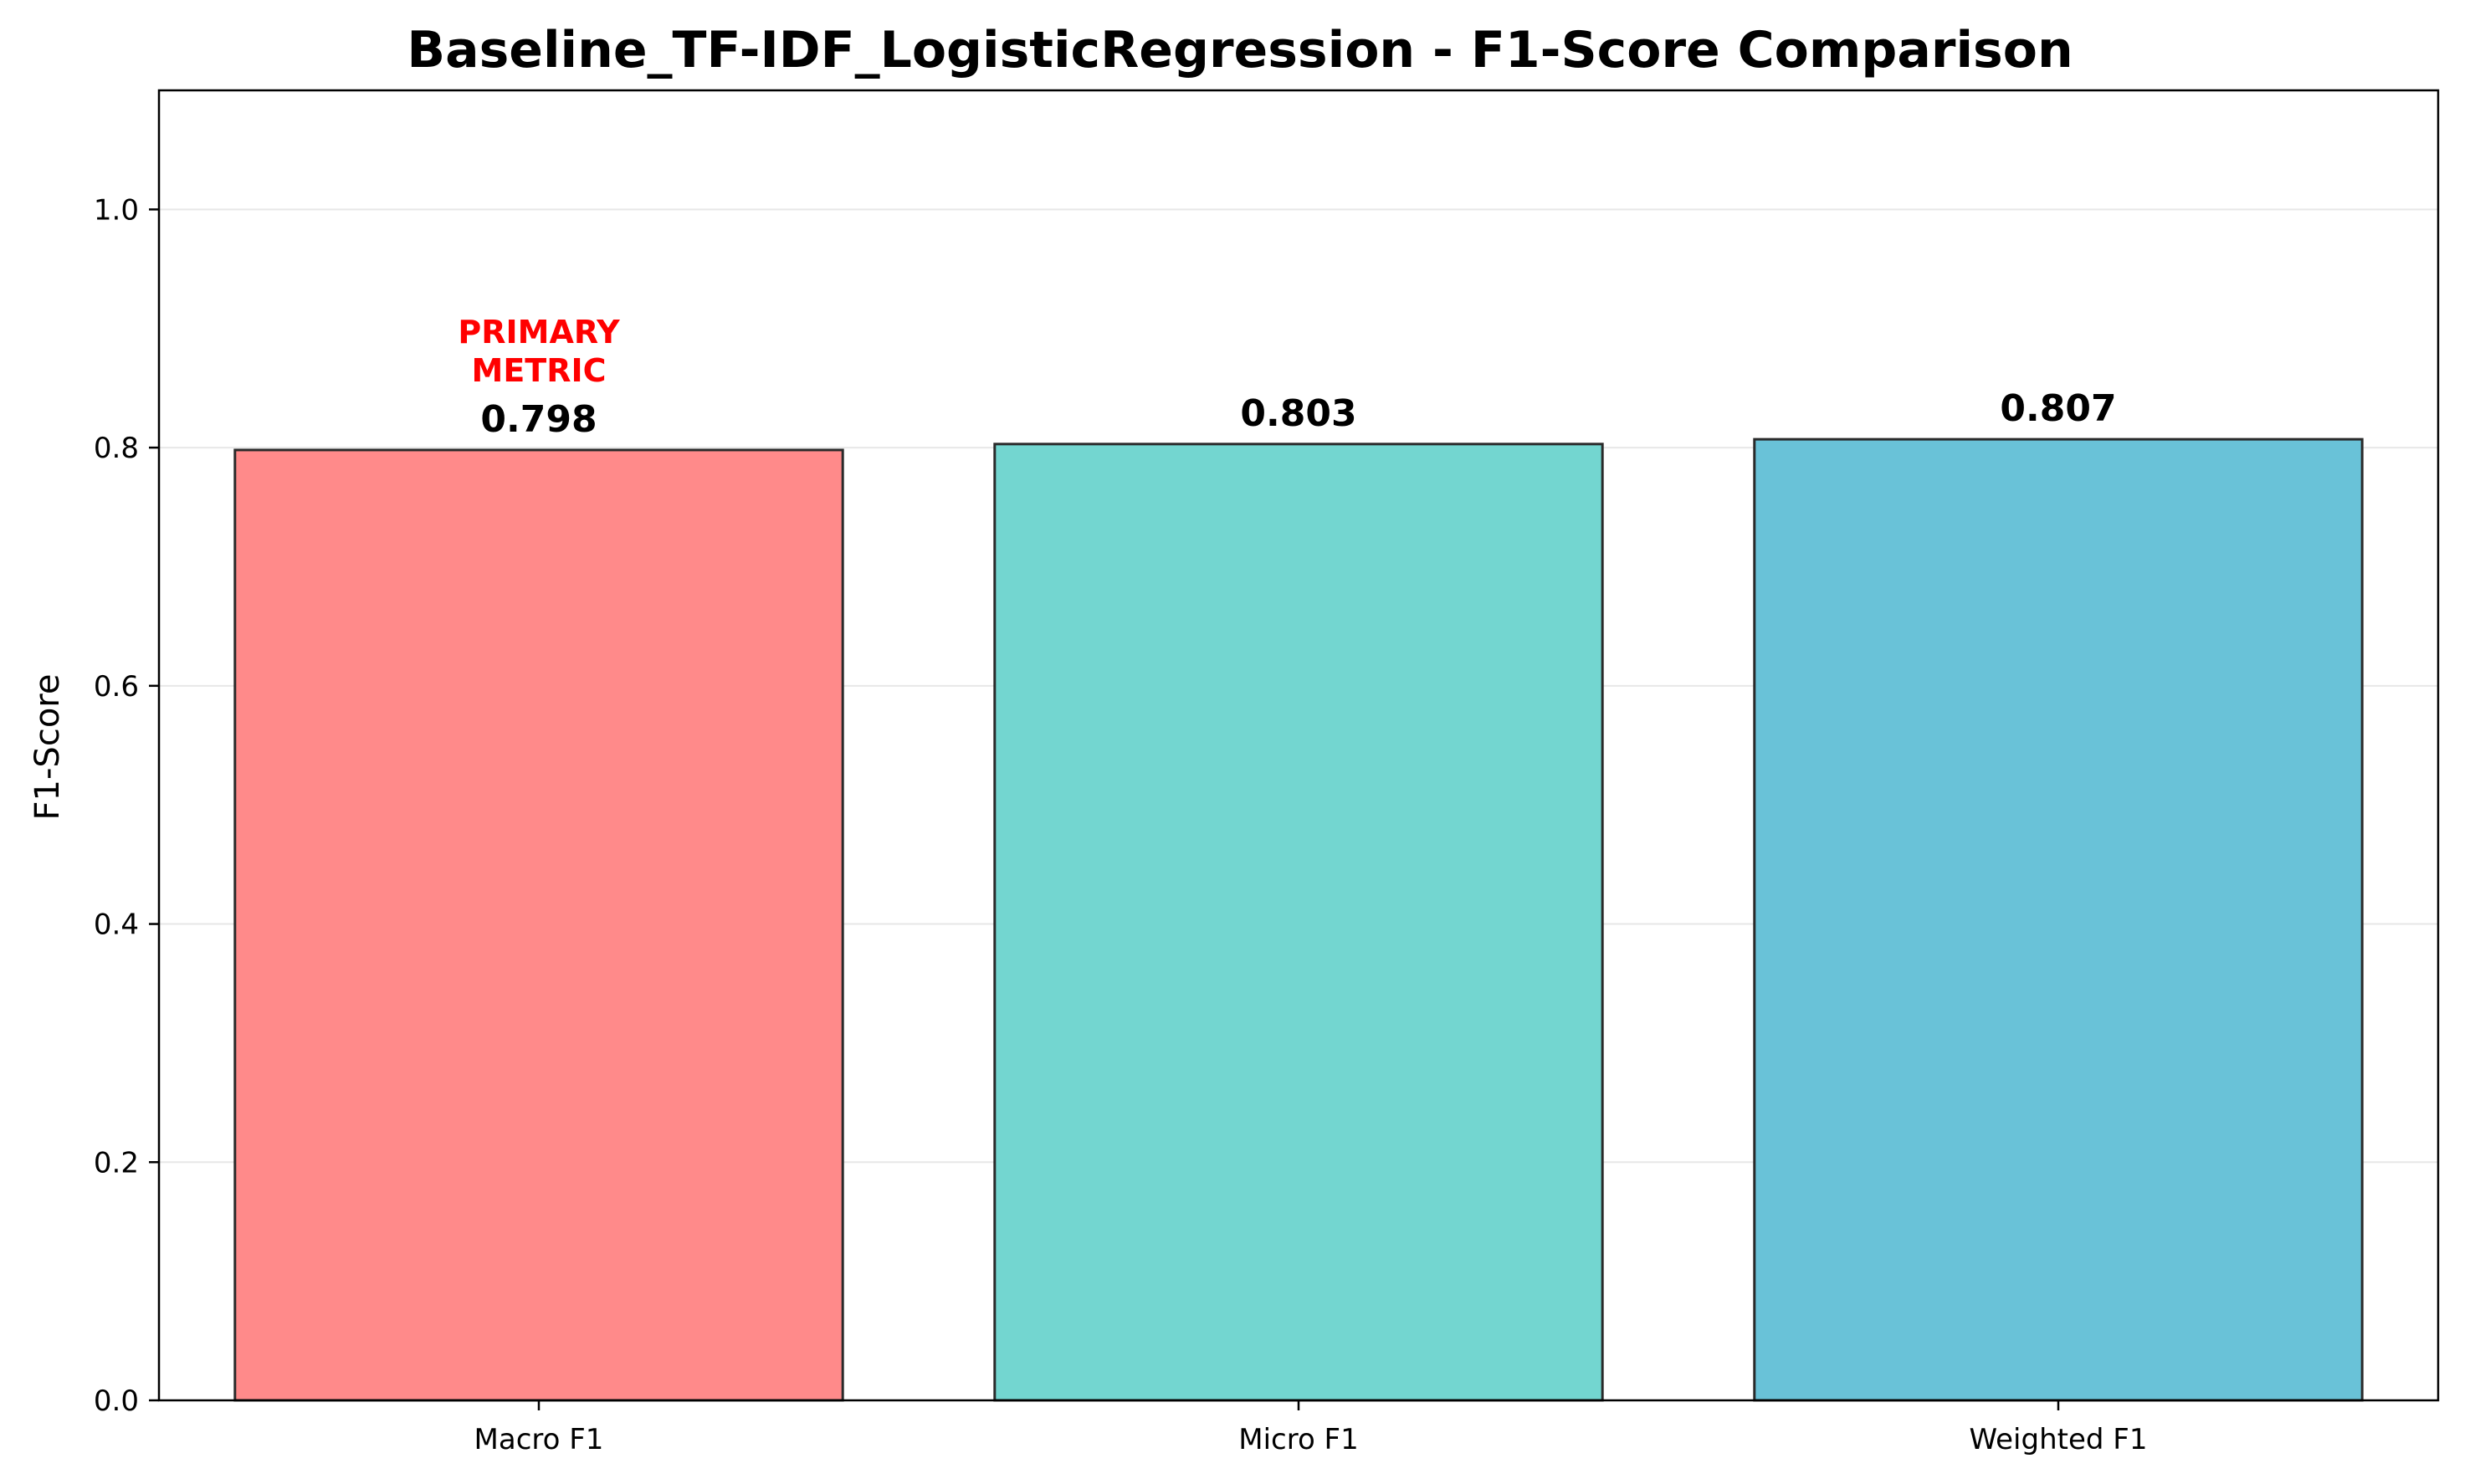 The image size is (2480, 1484). I want to click on y-tick-label: 0.4, so click(116, 925).